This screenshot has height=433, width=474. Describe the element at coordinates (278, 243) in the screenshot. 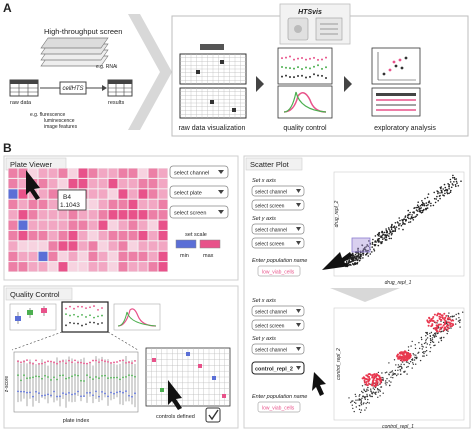

I see `y-select-screen-dropdown: select screen` at that location.